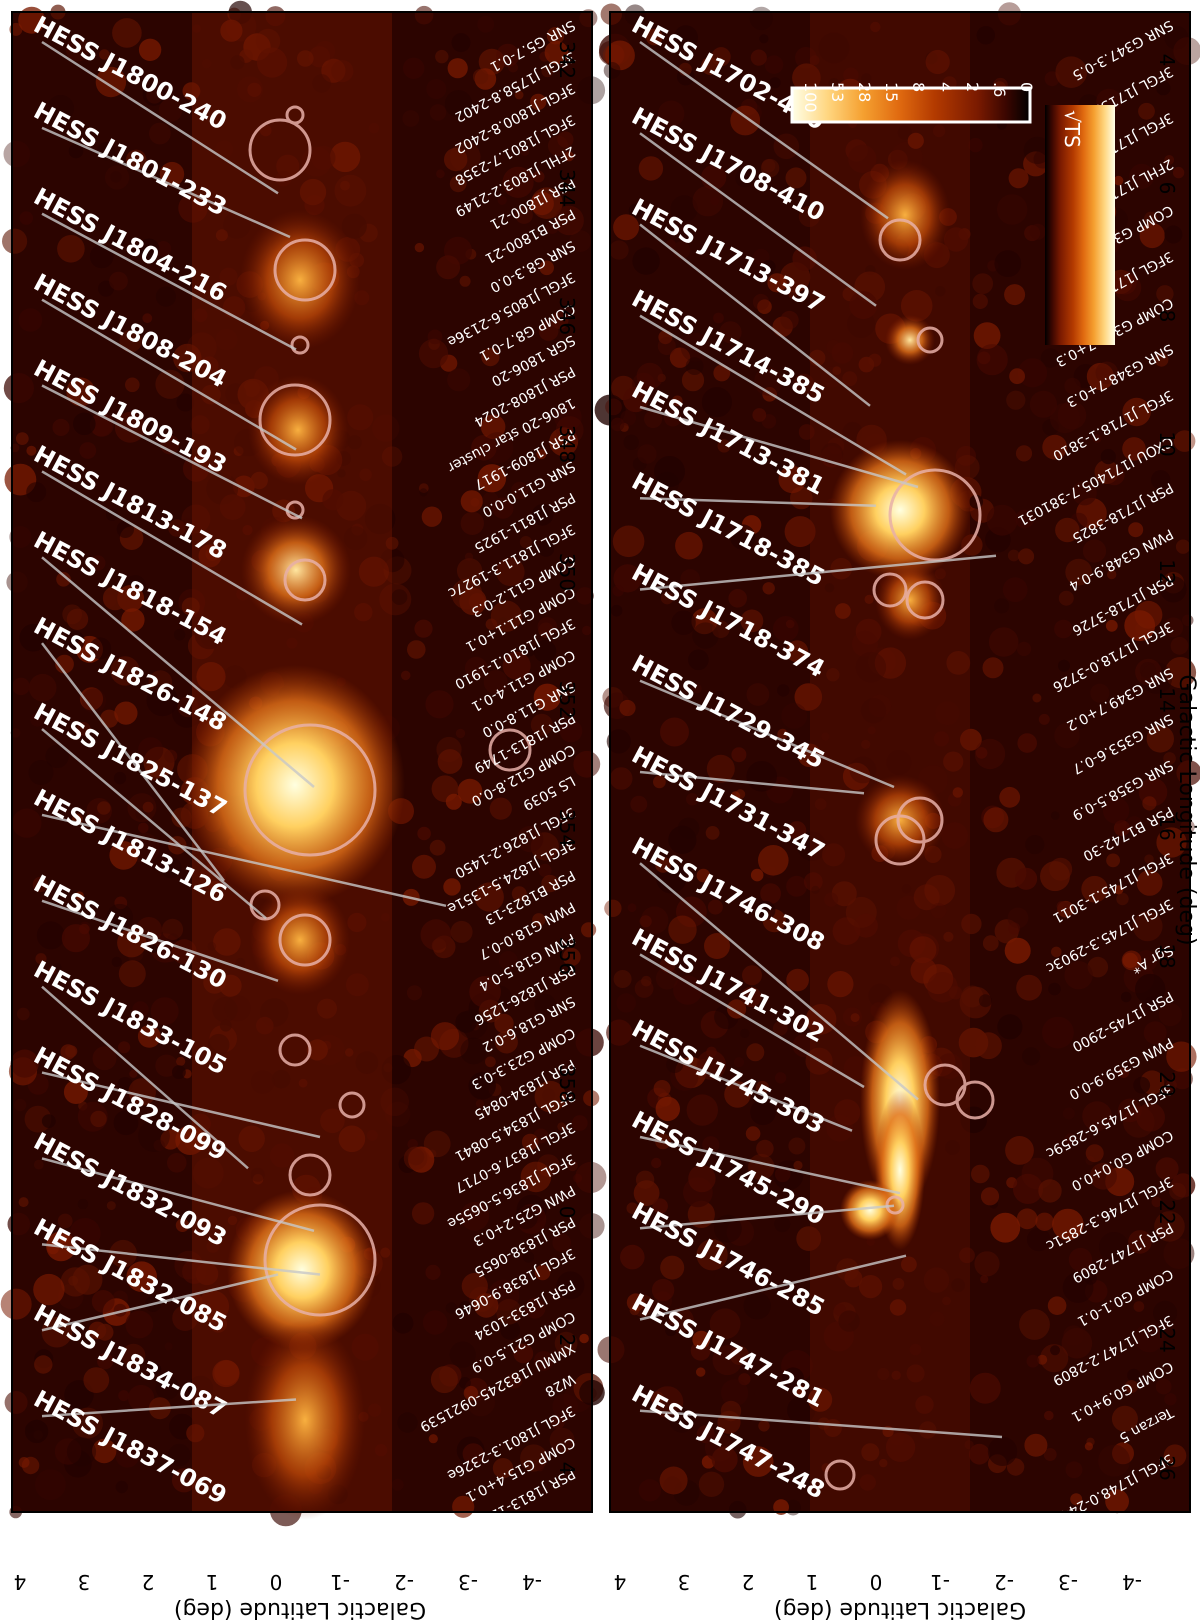  I want to click on x-tick-top: 16, so click(1167, 827).